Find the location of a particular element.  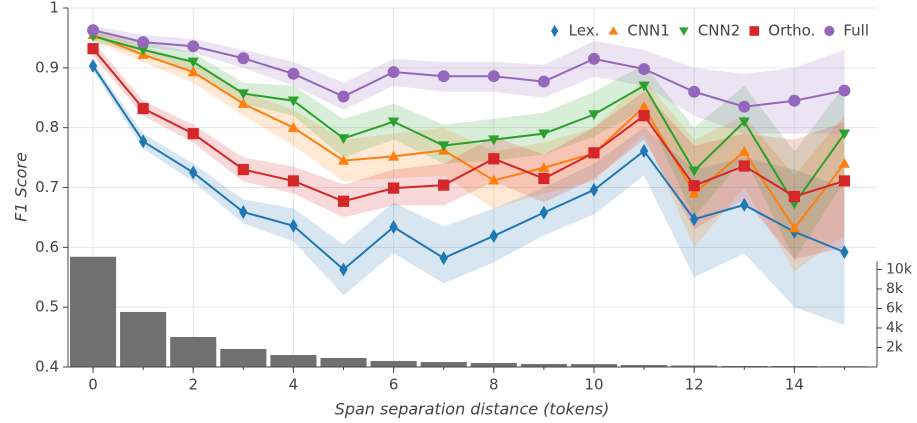

legend-label: CNN2 is located at coordinates (719, 31).